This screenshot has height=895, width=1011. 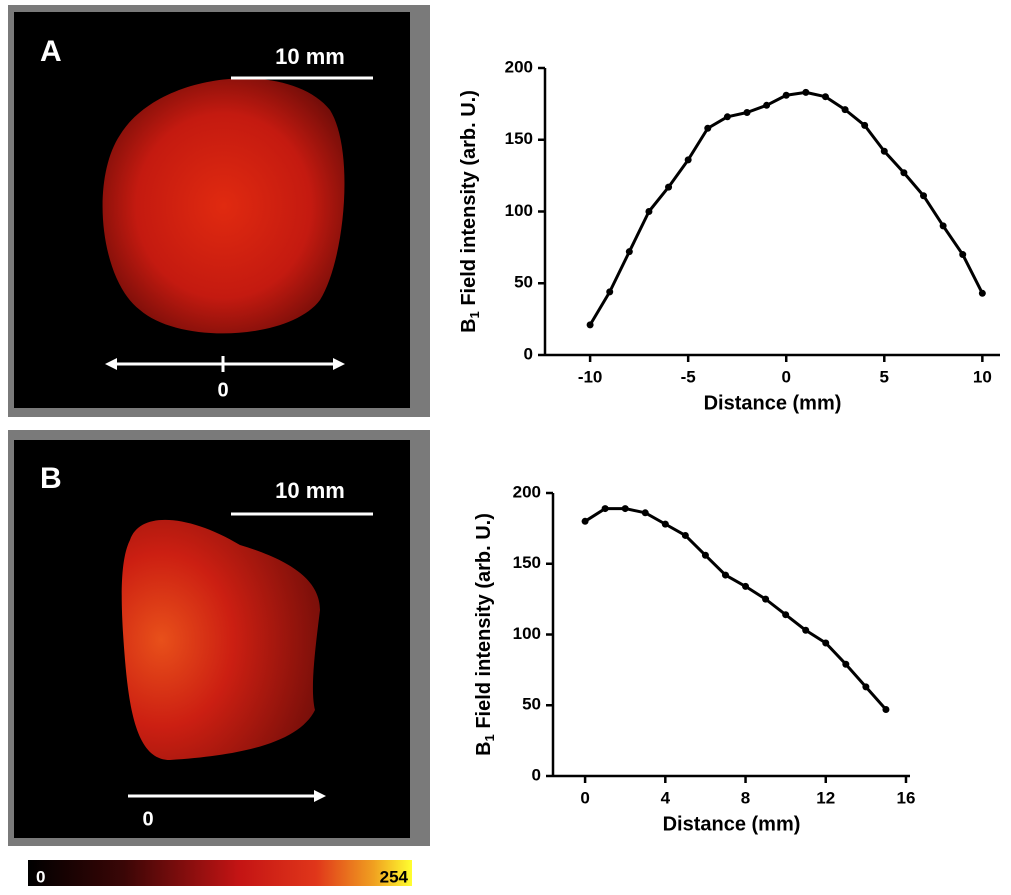 I want to click on x-tick-label: 10, so click(x=982, y=376).